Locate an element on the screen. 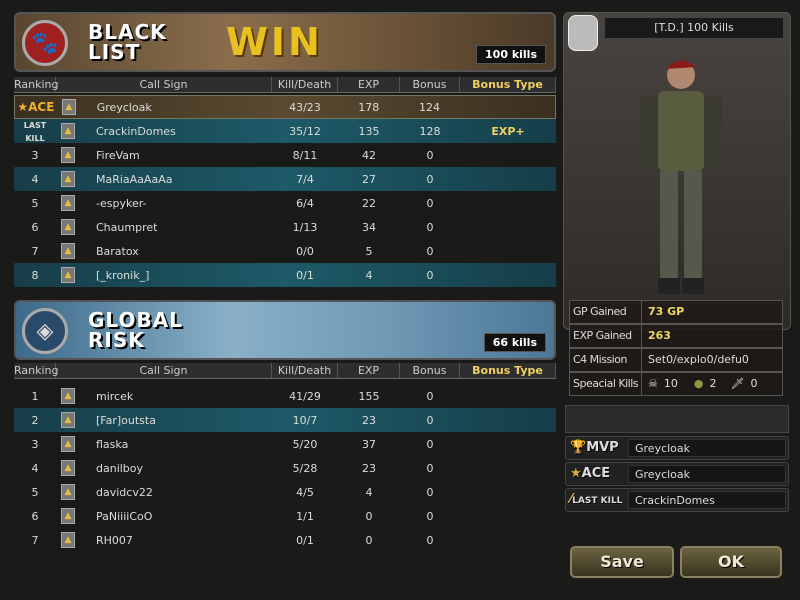 The image size is (800, 600). special-kills-row: Speacial Kills ☠ 10 ● 2 🗡 0 is located at coordinates (676, 384).